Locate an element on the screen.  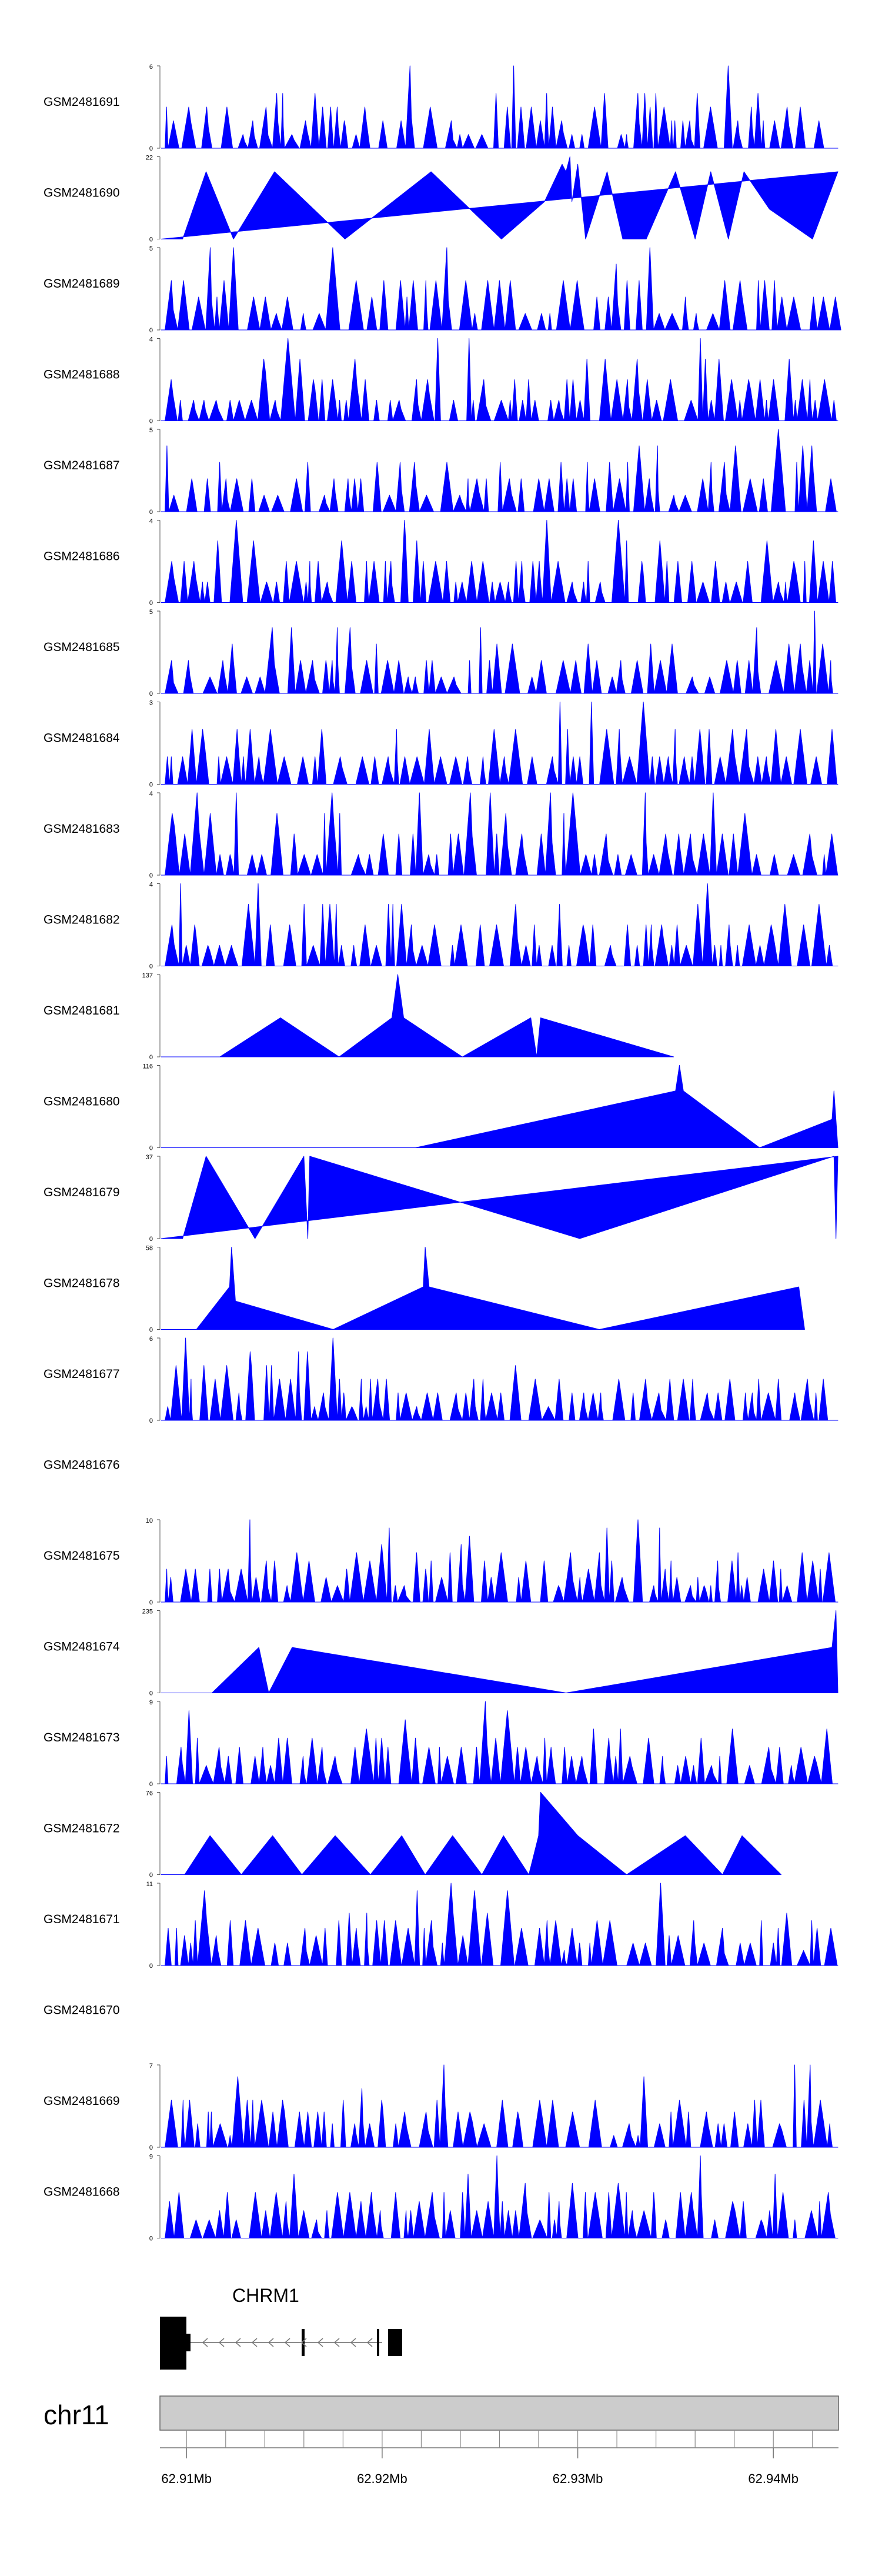
track-label: GSM2481688 is located at coordinates (82, 375).